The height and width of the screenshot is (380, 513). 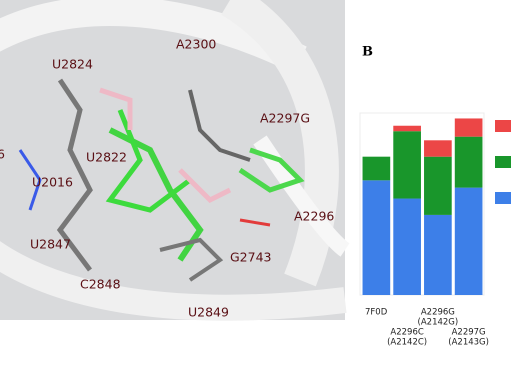 What do you see at coordinates (52, 182) in the screenshot?
I see `residue-label: U2016` at bounding box center [52, 182].